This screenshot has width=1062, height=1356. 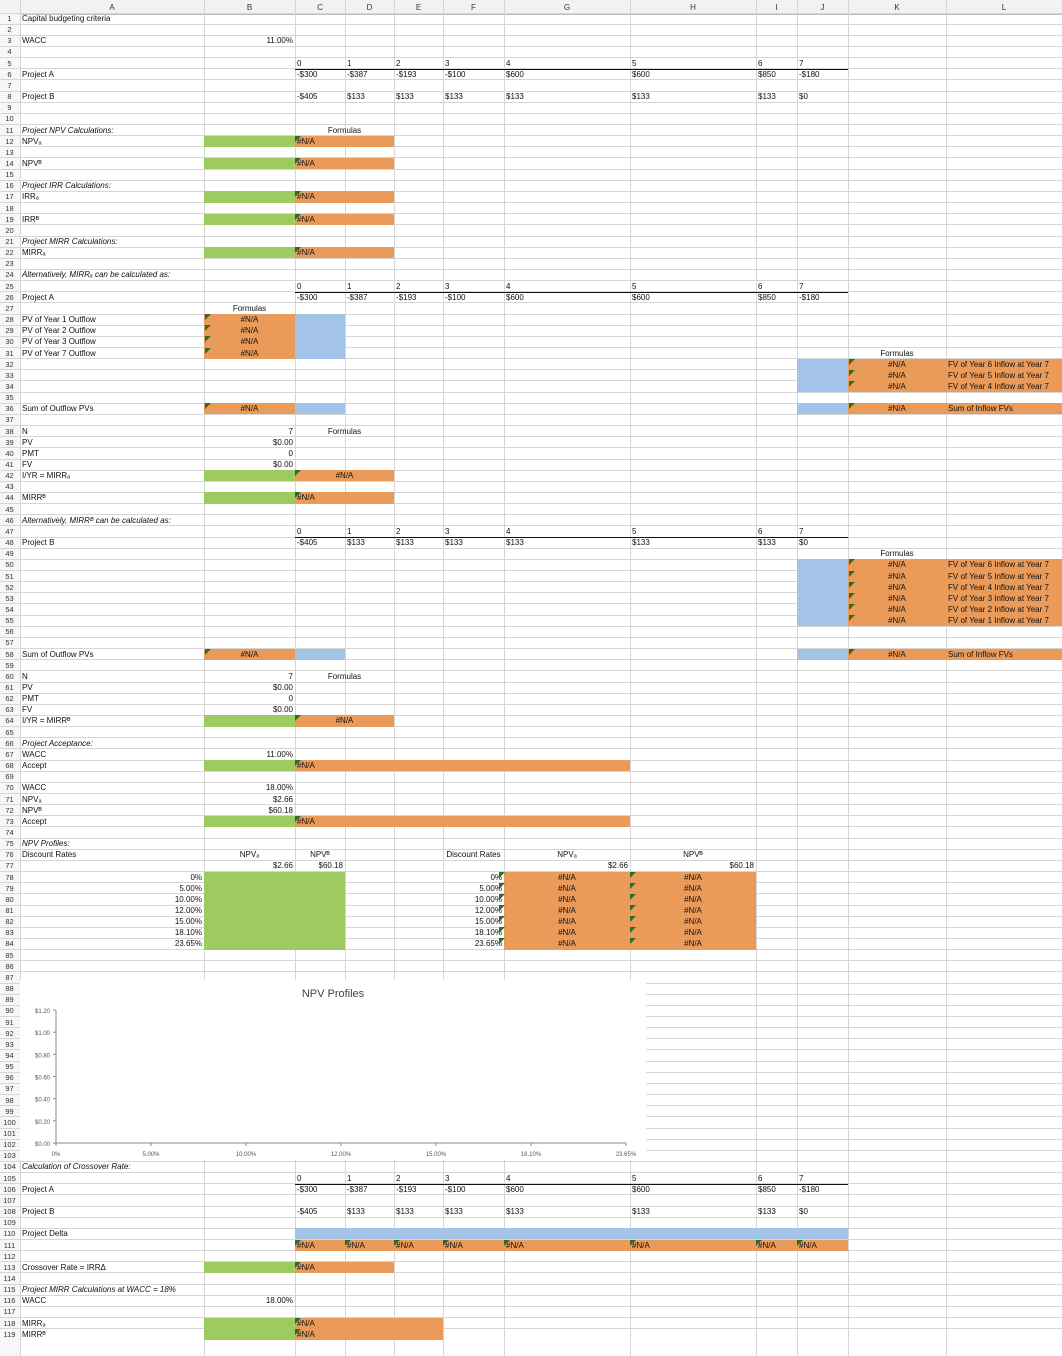 I want to click on row-header: 49, so click(x=9, y=554).